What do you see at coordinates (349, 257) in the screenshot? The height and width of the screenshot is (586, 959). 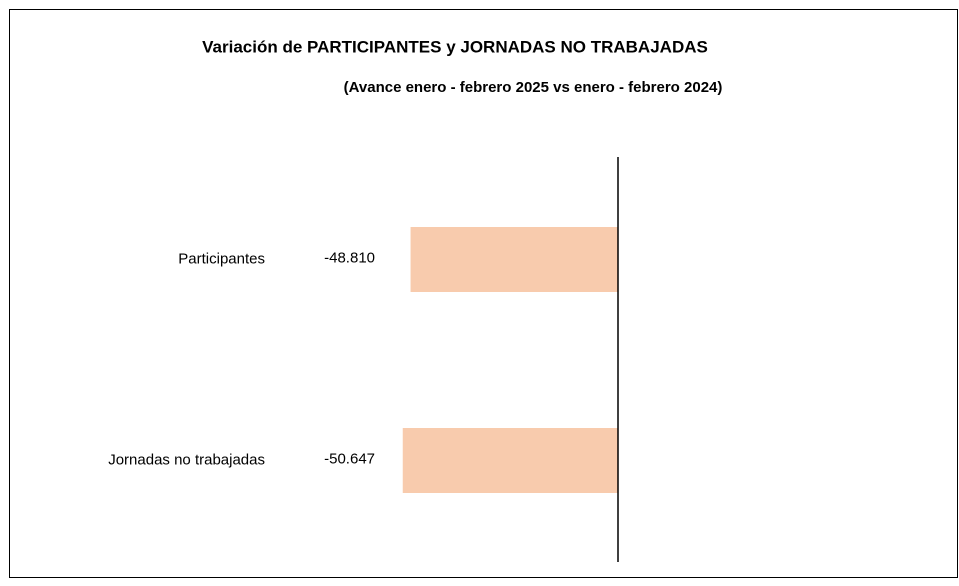 I see `value-label: -48.810` at bounding box center [349, 257].